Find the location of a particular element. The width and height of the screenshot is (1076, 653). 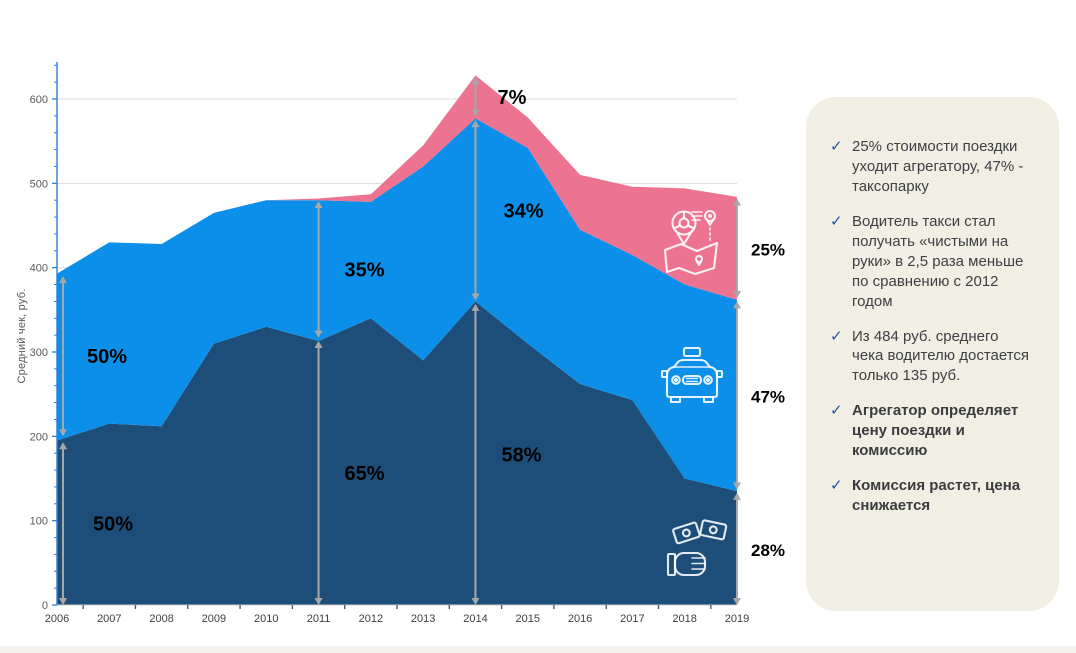

aggregator-map-icon is located at coordinates (691, 242).